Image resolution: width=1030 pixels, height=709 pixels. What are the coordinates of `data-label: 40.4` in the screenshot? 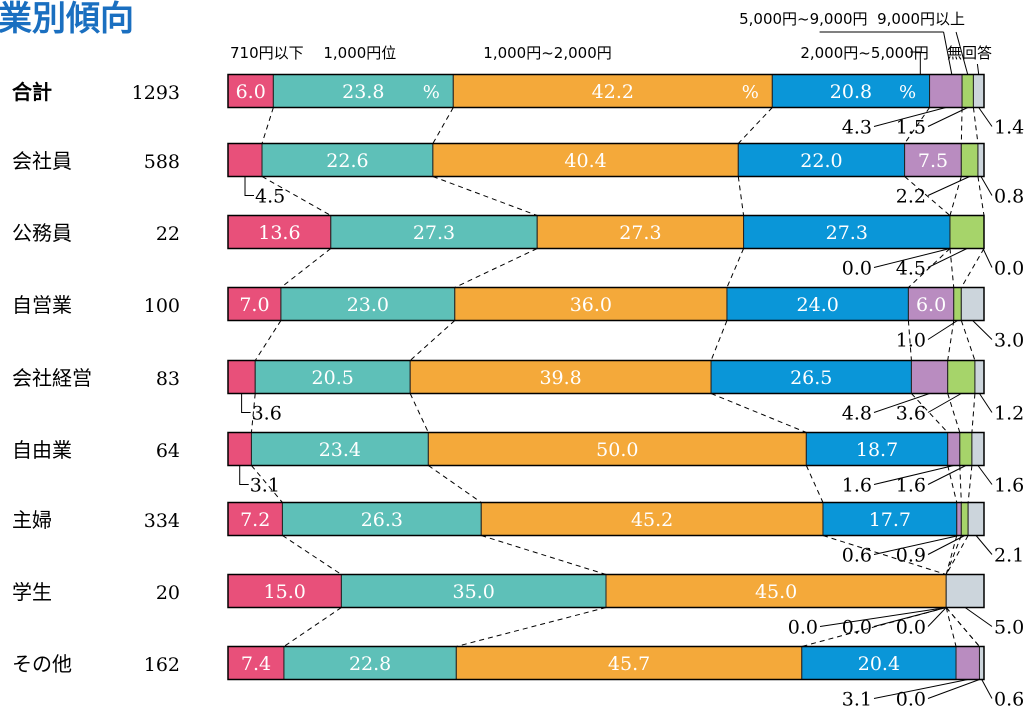 It's located at (585, 161).